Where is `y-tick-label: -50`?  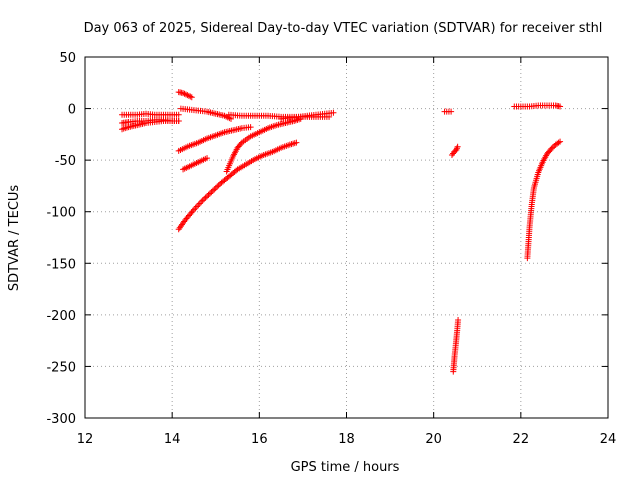 y-tick-label: -50 is located at coordinates (65, 161).